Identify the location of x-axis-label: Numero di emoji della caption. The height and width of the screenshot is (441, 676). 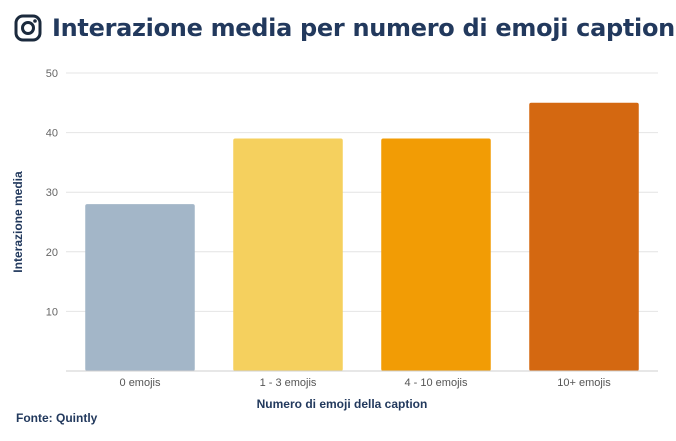
(342, 404).